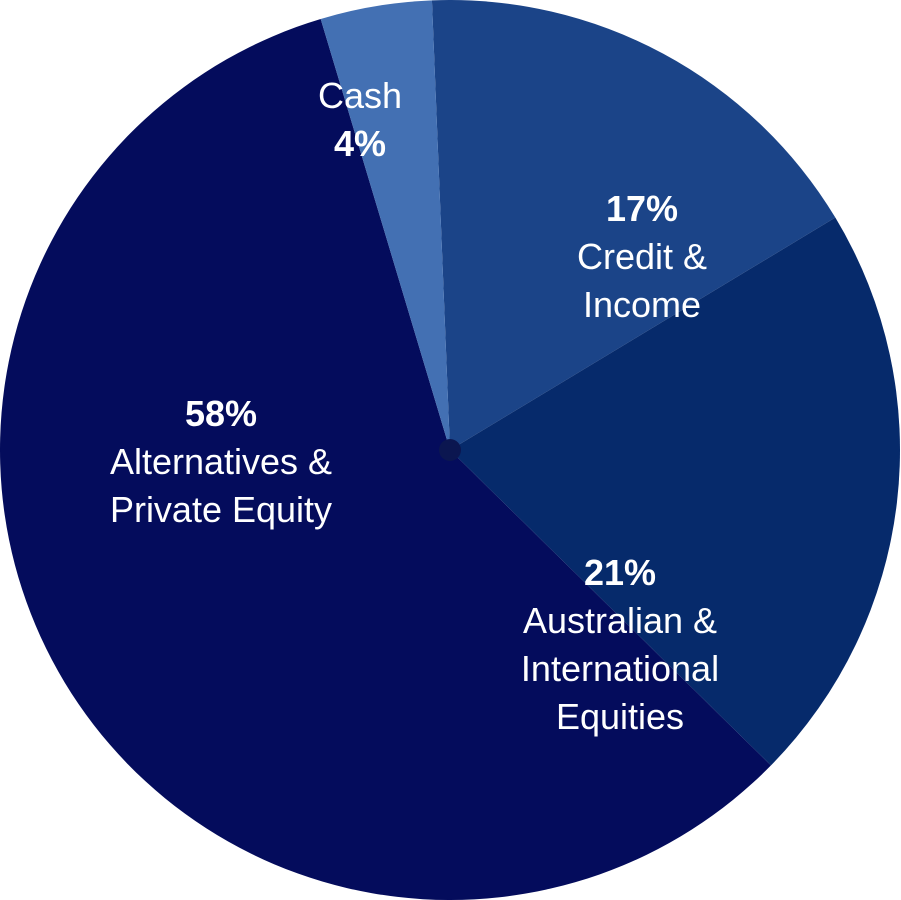 Image resolution: width=901 pixels, height=900 pixels. I want to click on value-label: 4%, so click(360, 143).